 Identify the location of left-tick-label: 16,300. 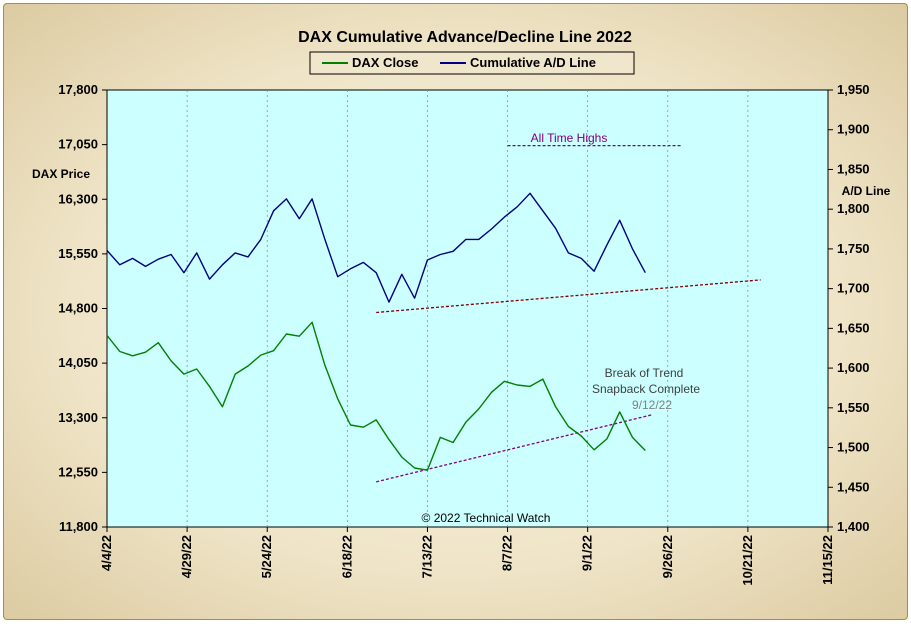
(78, 198).